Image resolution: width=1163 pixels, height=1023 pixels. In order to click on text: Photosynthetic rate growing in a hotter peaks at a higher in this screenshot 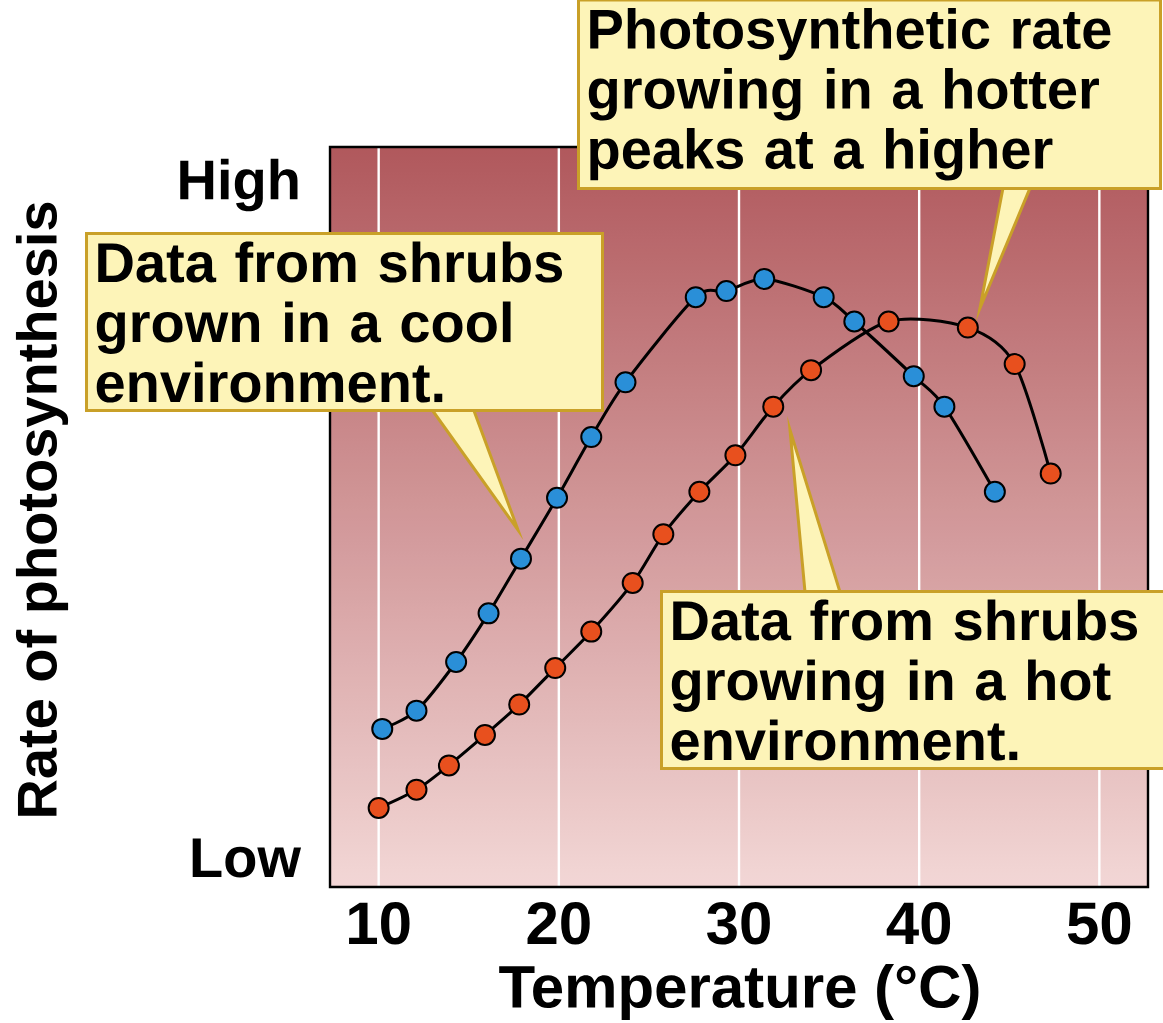, I will do `click(849, 94)`.